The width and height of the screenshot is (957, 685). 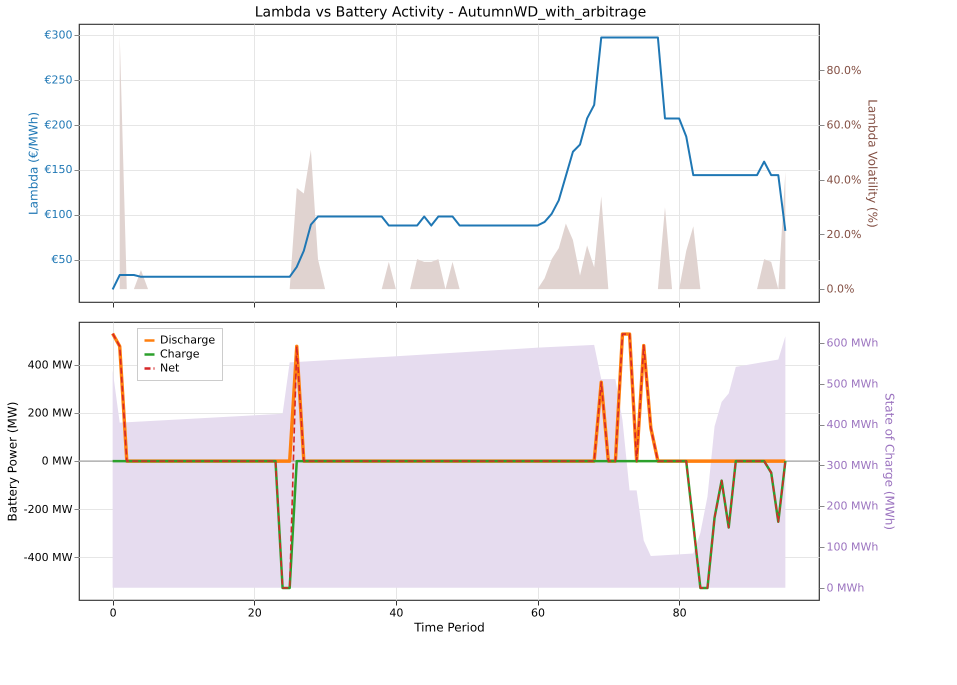 I want to click on y2-axis-title: State of Charge (MWh), so click(x=889, y=461).